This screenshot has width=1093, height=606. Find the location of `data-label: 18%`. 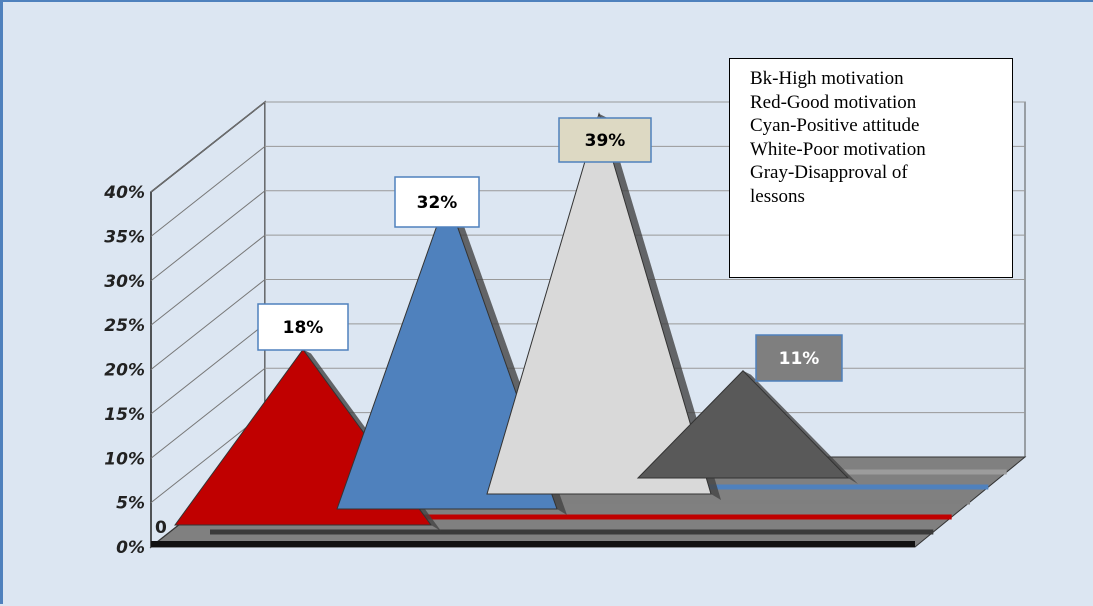

data-label: 18% is located at coordinates (303, 328).